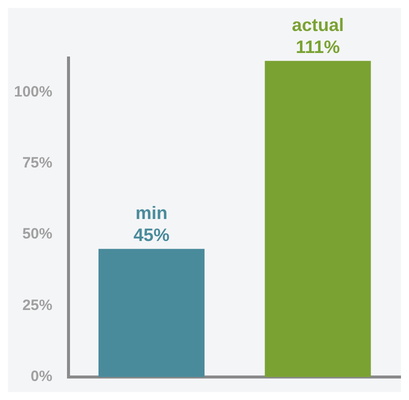 The width and height of the screenshot is (409, 400). Describe the element at coordinates (37, 163) in the screenshot. I see `y-tick-label: 75%` at that location.